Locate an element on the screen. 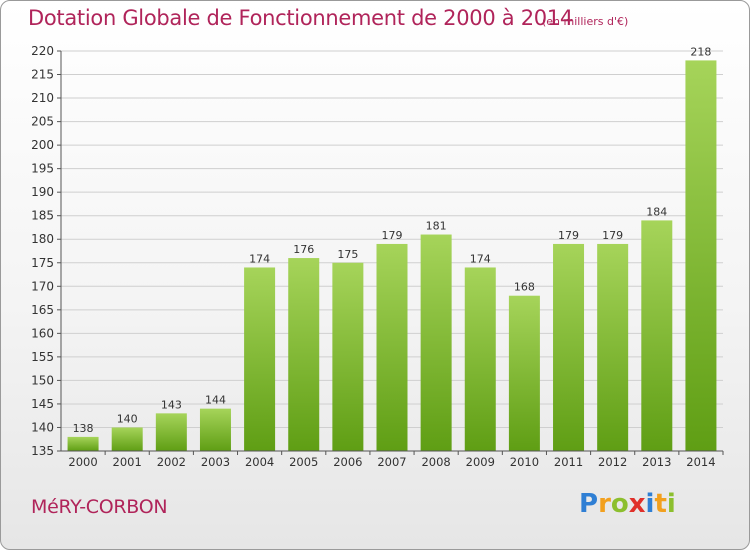  bar-2013 is located at coordinates (657, 335).